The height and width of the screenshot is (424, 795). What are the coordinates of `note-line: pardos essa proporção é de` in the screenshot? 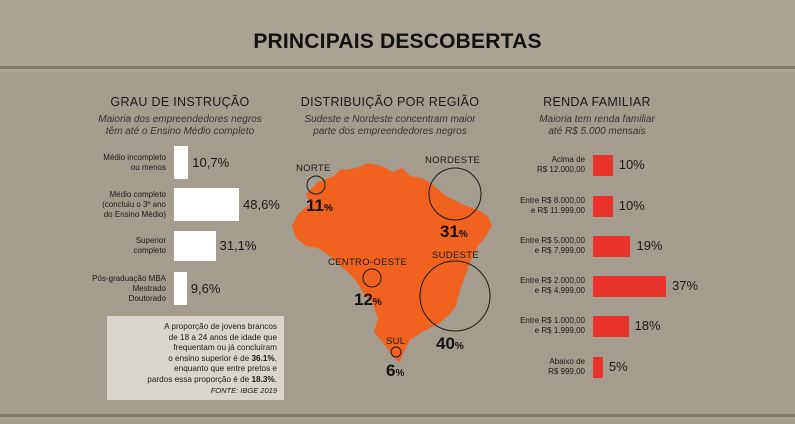 It's located at (199, 379).